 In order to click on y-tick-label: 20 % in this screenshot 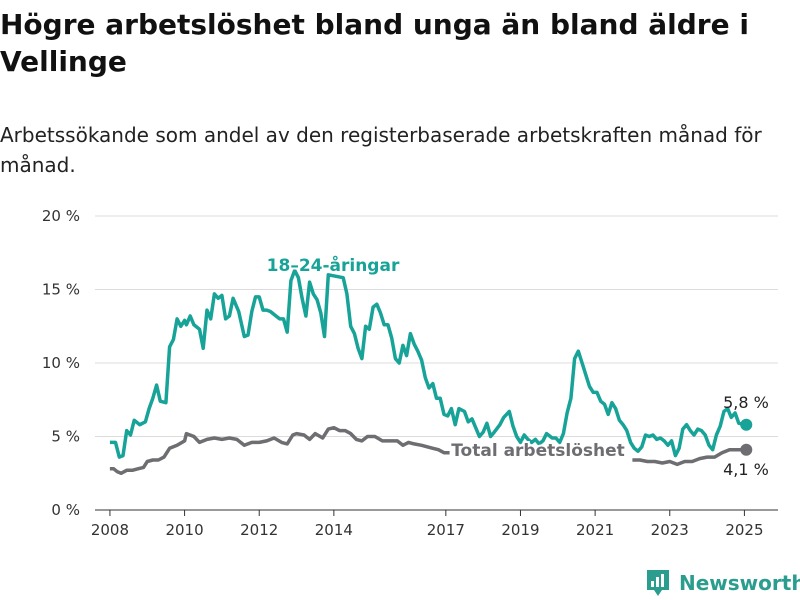, I will do `click(61, 216)`.